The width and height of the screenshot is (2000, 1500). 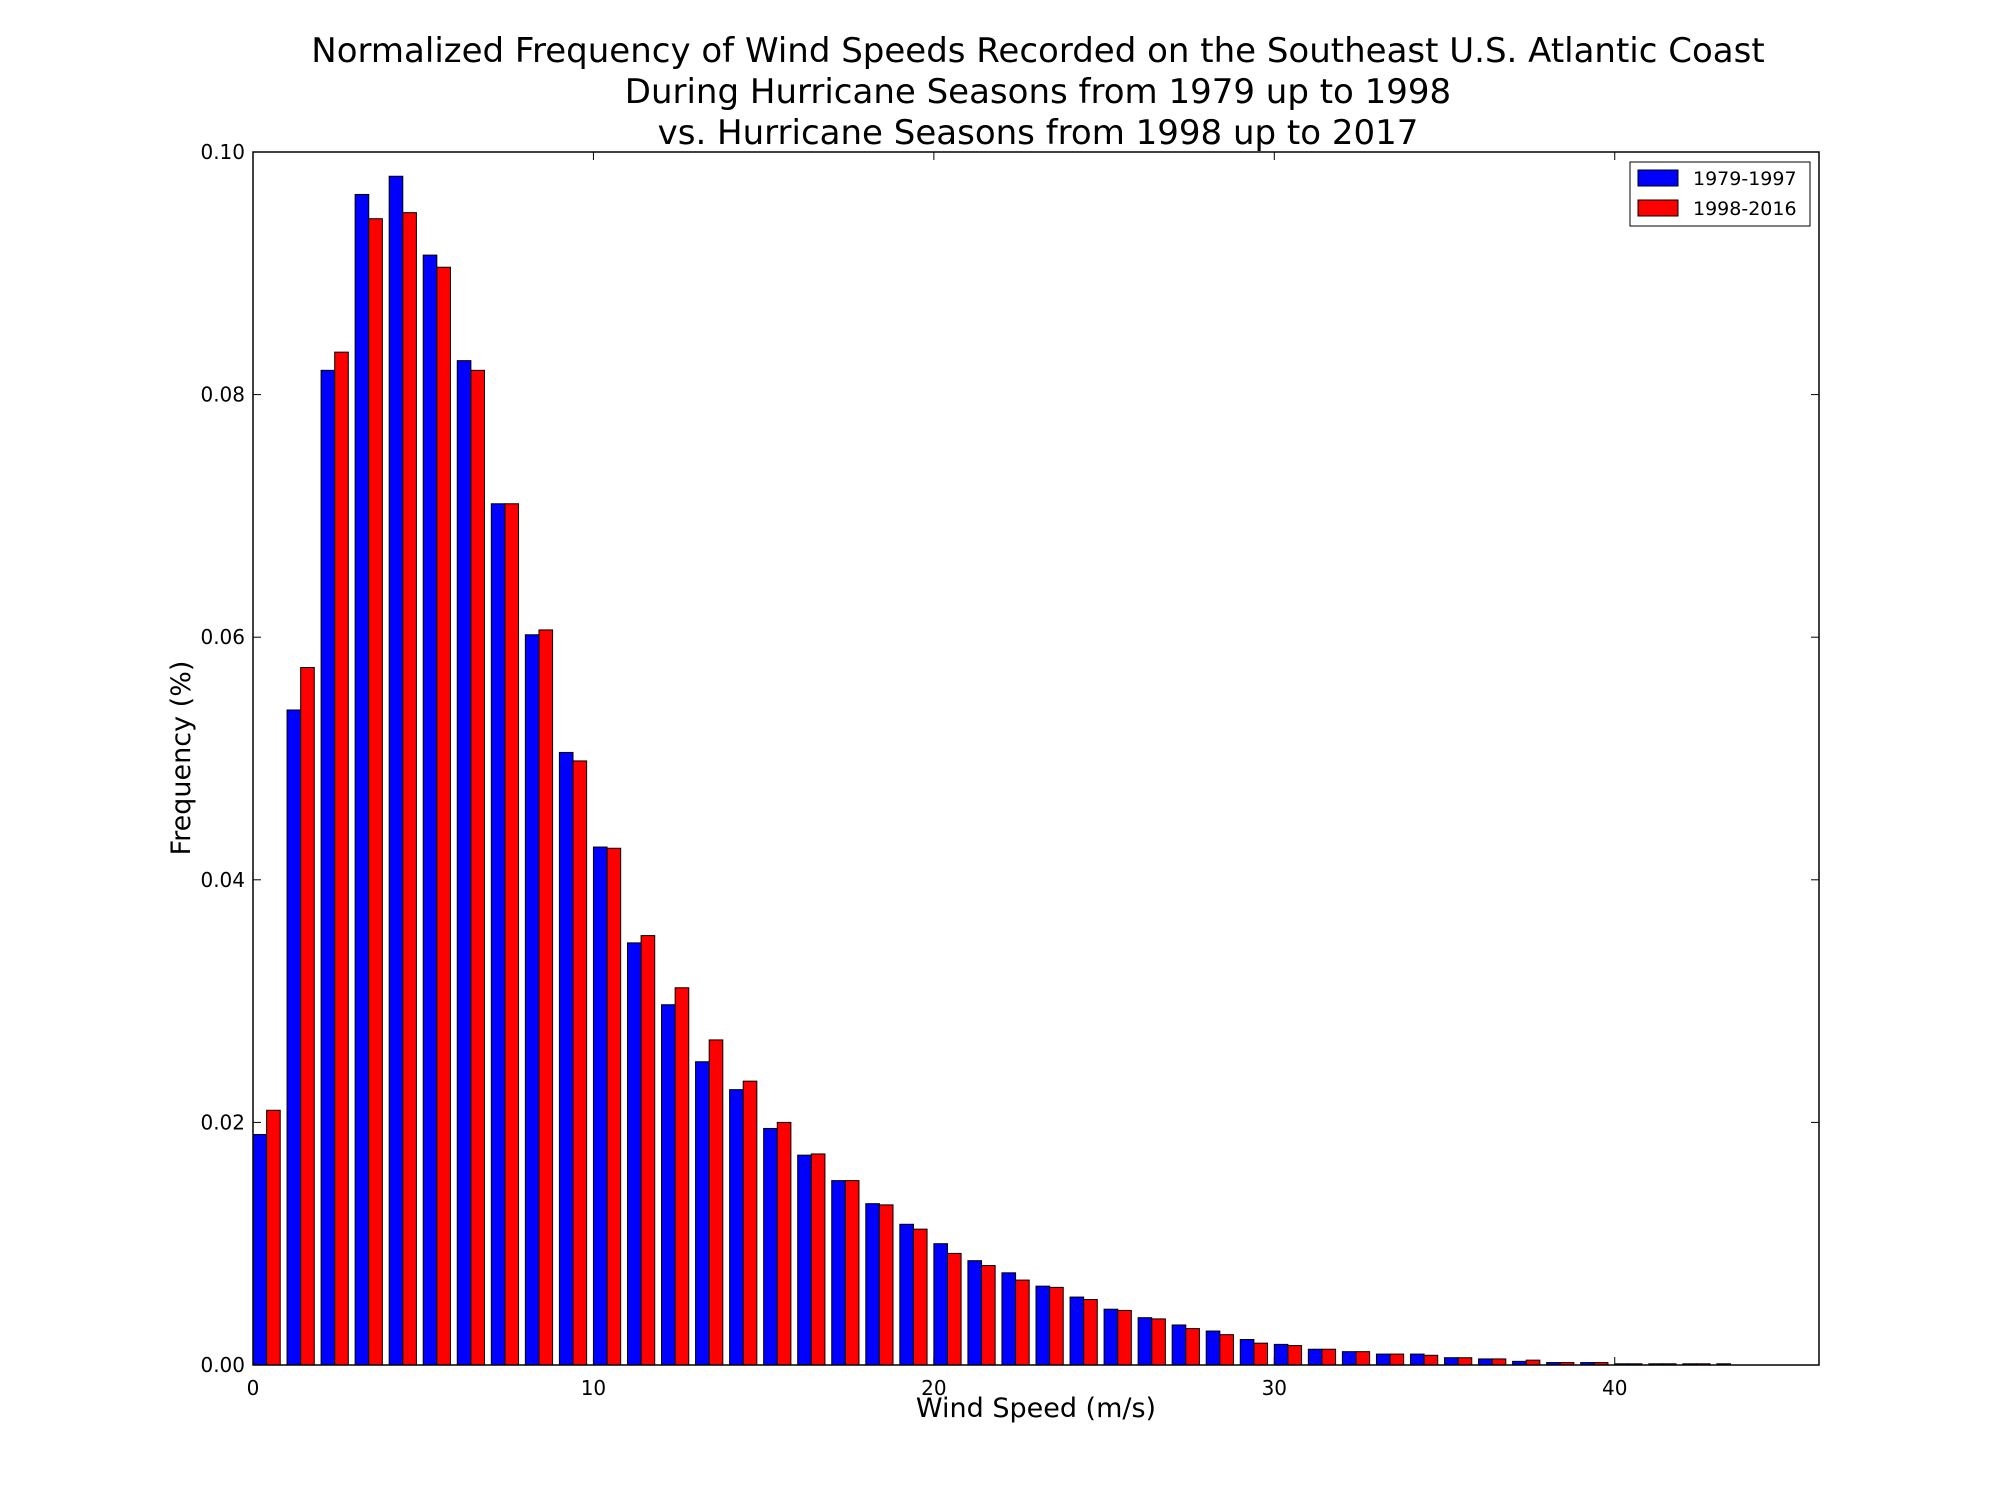 What do you see at coordinates (222, 880) in the screenshot?
I see `y-tick-label: 0.04` at bounding box center [222, 880].